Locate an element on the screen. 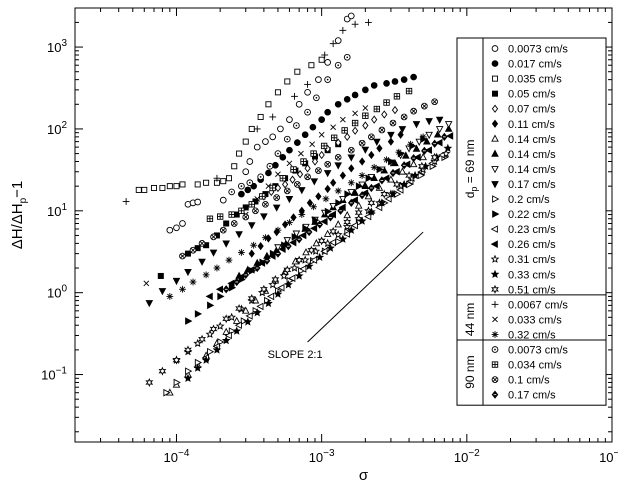 This screenshot has height=486, width=618. y-axis-title-suffix: −1 is located at coordinates (17, 189).